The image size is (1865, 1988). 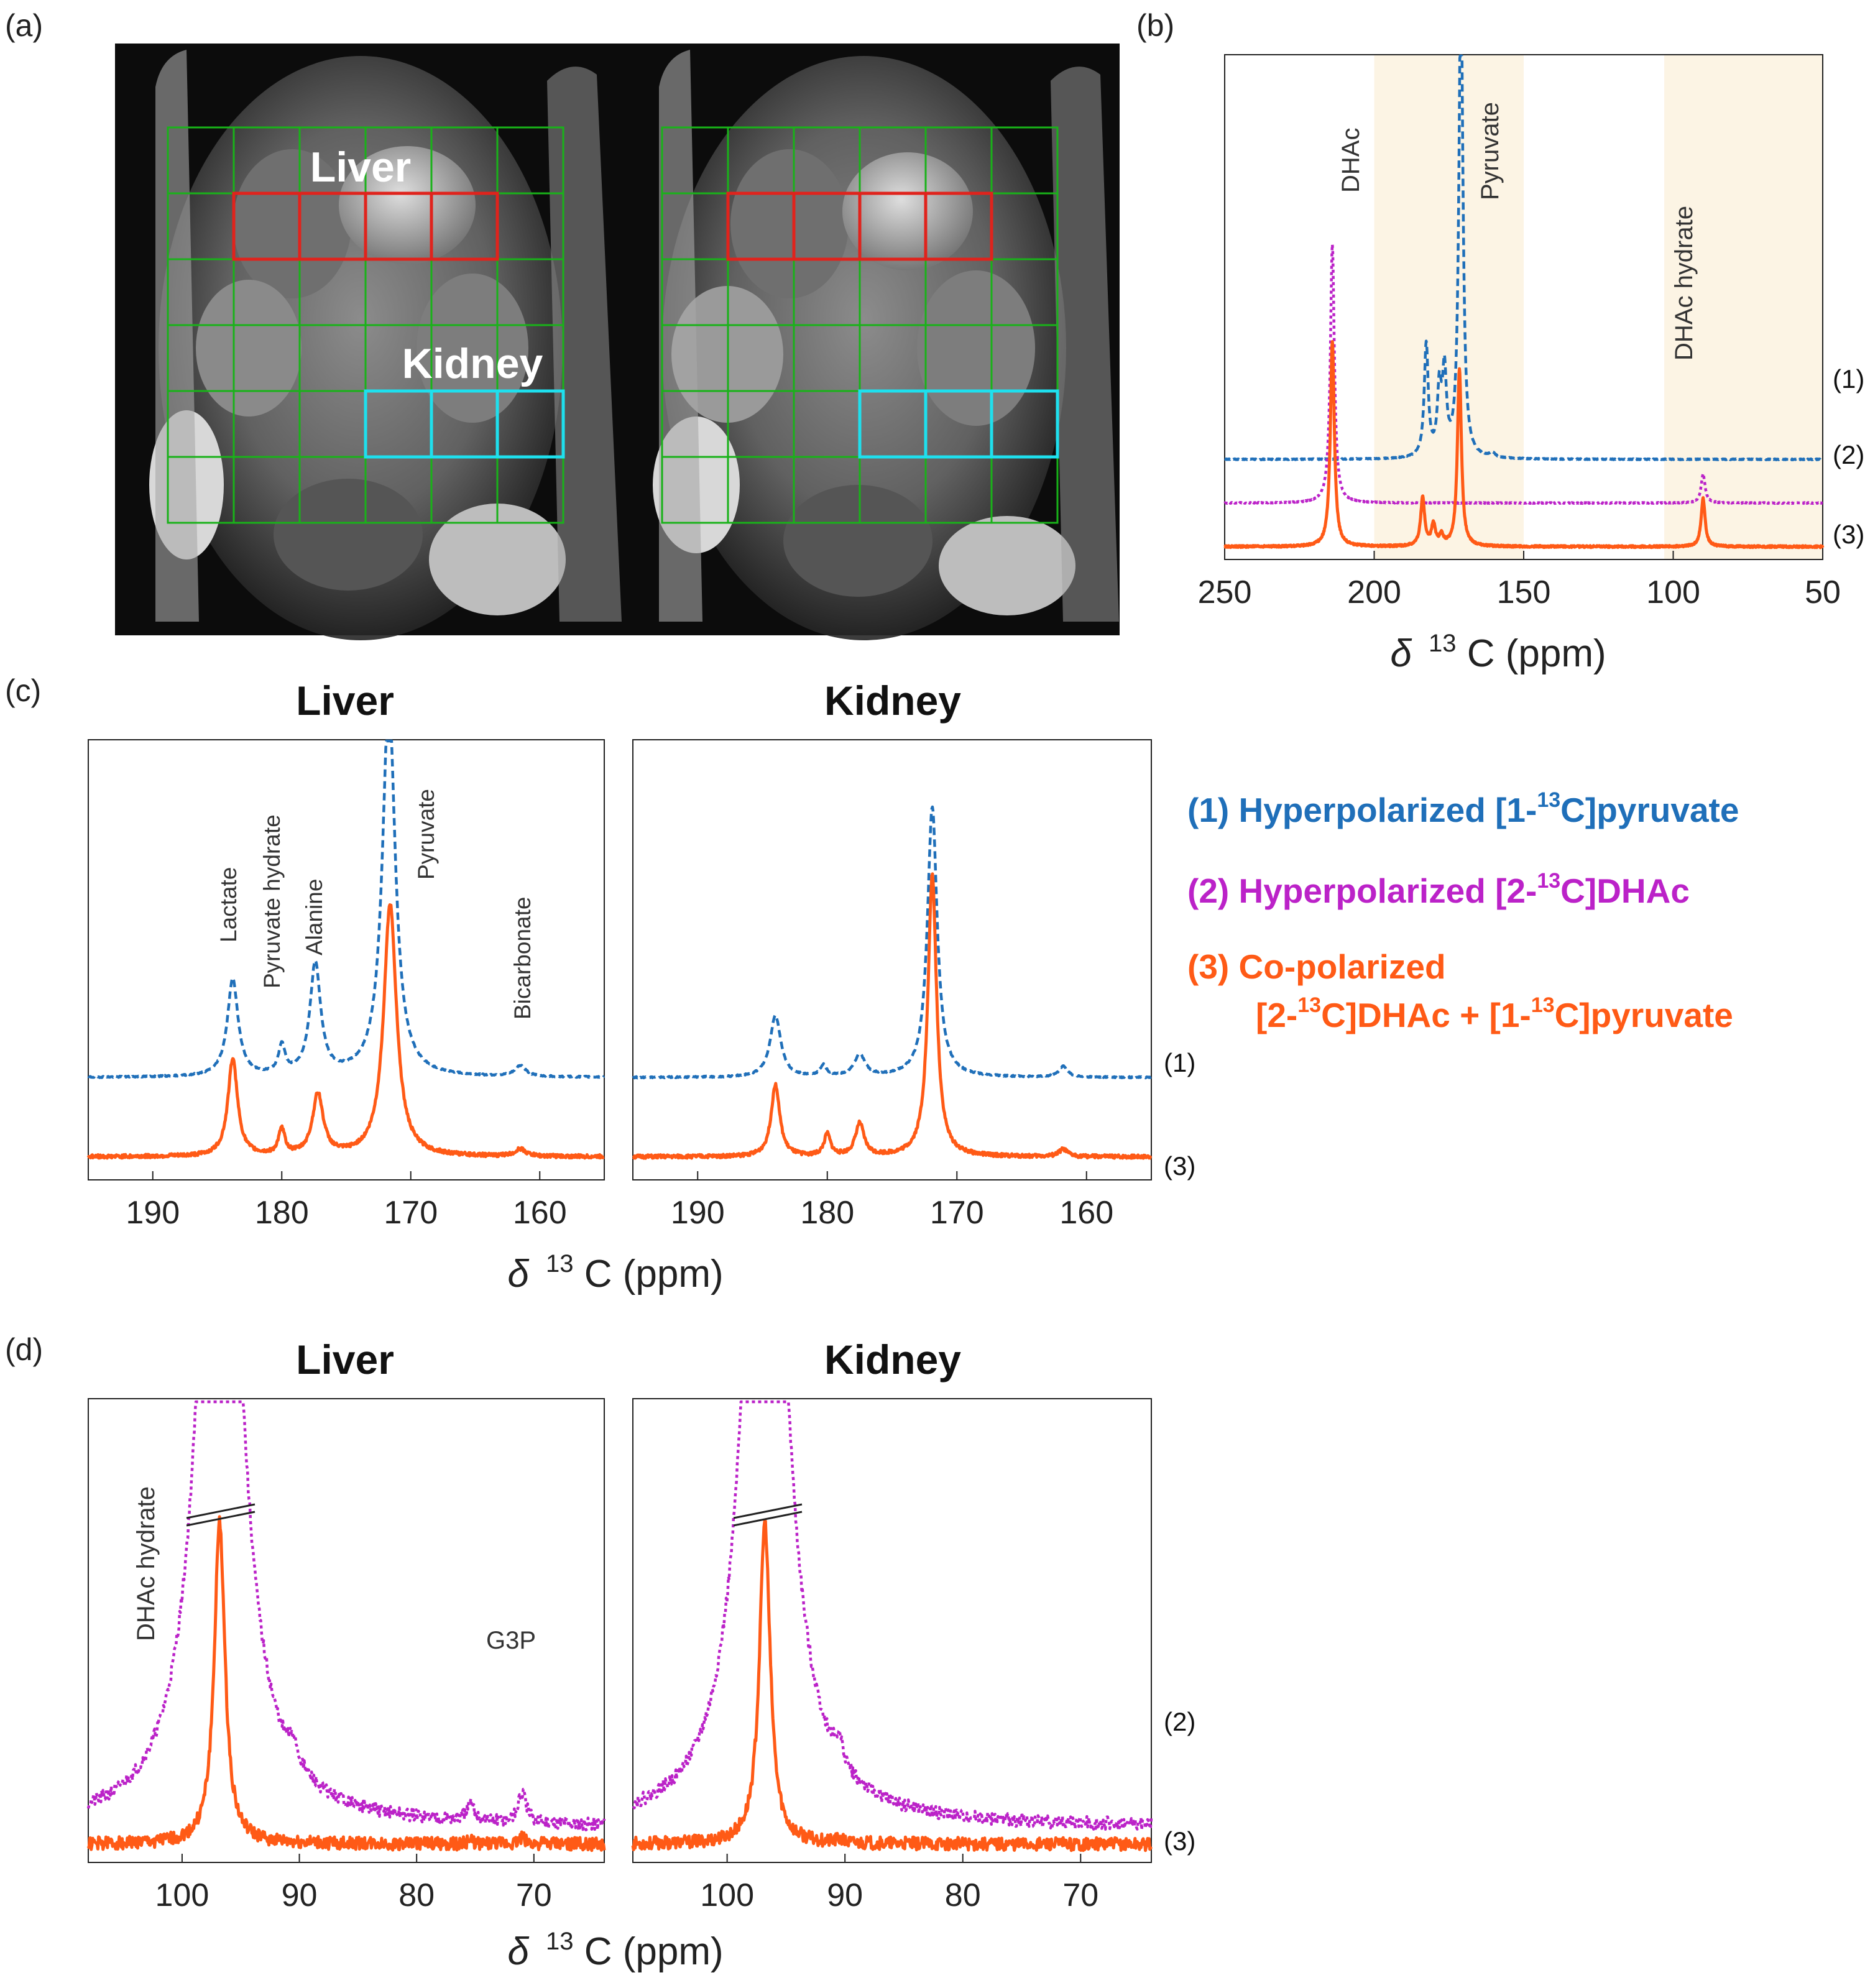 I want to click on mri-image-right, so click(x=886, y=345).